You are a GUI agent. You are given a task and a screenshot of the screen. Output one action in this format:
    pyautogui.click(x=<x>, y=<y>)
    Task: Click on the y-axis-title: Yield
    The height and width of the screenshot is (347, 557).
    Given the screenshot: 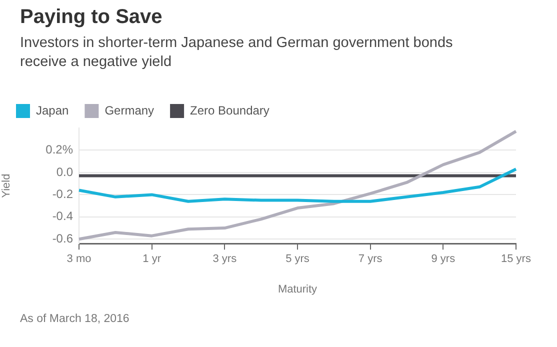 What is the action you would take?
    pyautogui.click(x=6, y=186)
    